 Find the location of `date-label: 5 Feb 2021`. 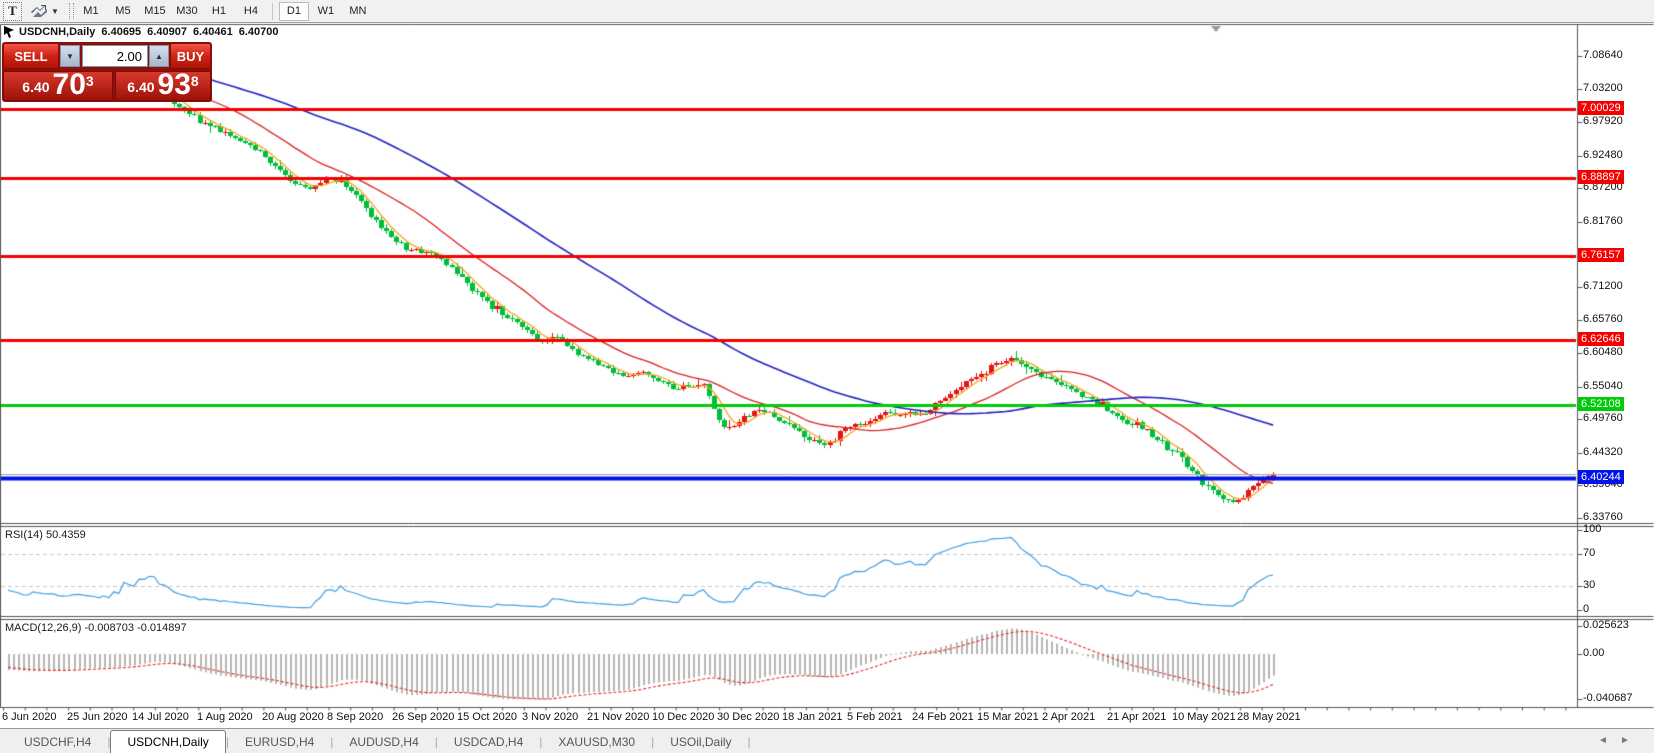

date-label: 5 Feb 2021 is located at coordinates (875, 717).